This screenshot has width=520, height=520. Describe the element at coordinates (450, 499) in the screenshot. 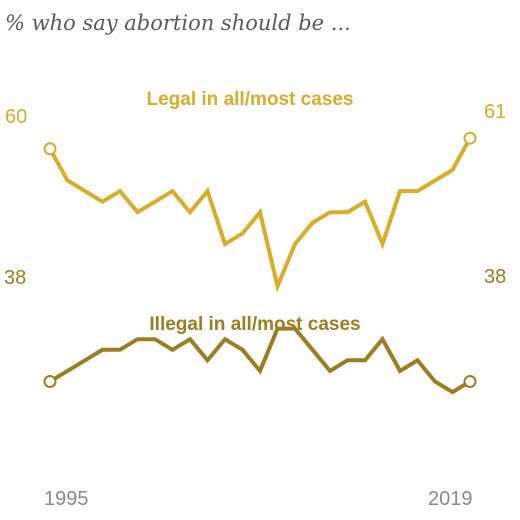

I see `x-tick-end: 2019` at that location.